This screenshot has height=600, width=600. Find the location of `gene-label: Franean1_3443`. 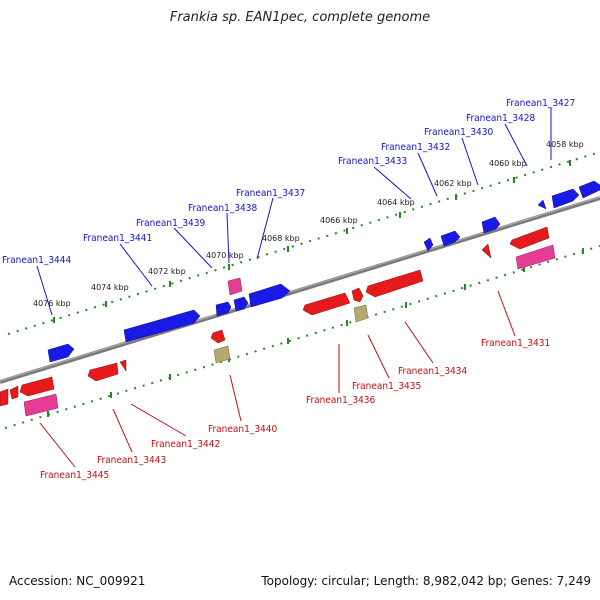

gene-label: Franean1_3443 is located at coordinates (131, 460).